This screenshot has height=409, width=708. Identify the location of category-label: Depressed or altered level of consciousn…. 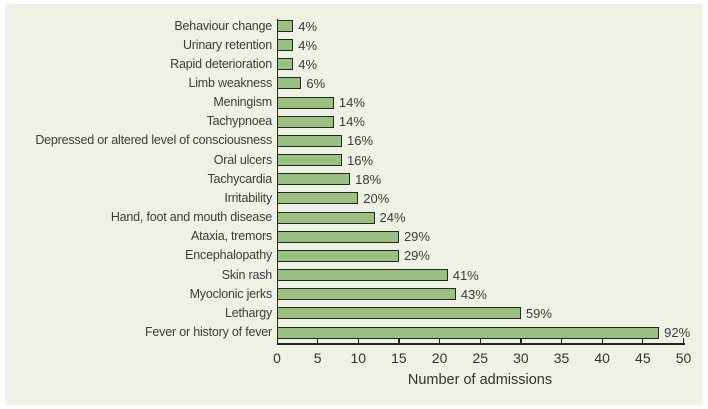
(153, 140).